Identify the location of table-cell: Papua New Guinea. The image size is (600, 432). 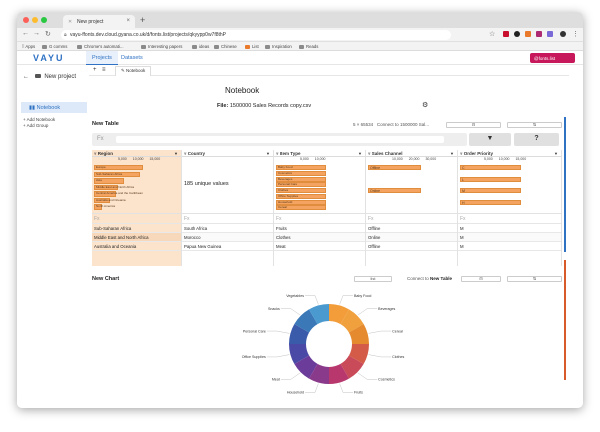
(227, 246).